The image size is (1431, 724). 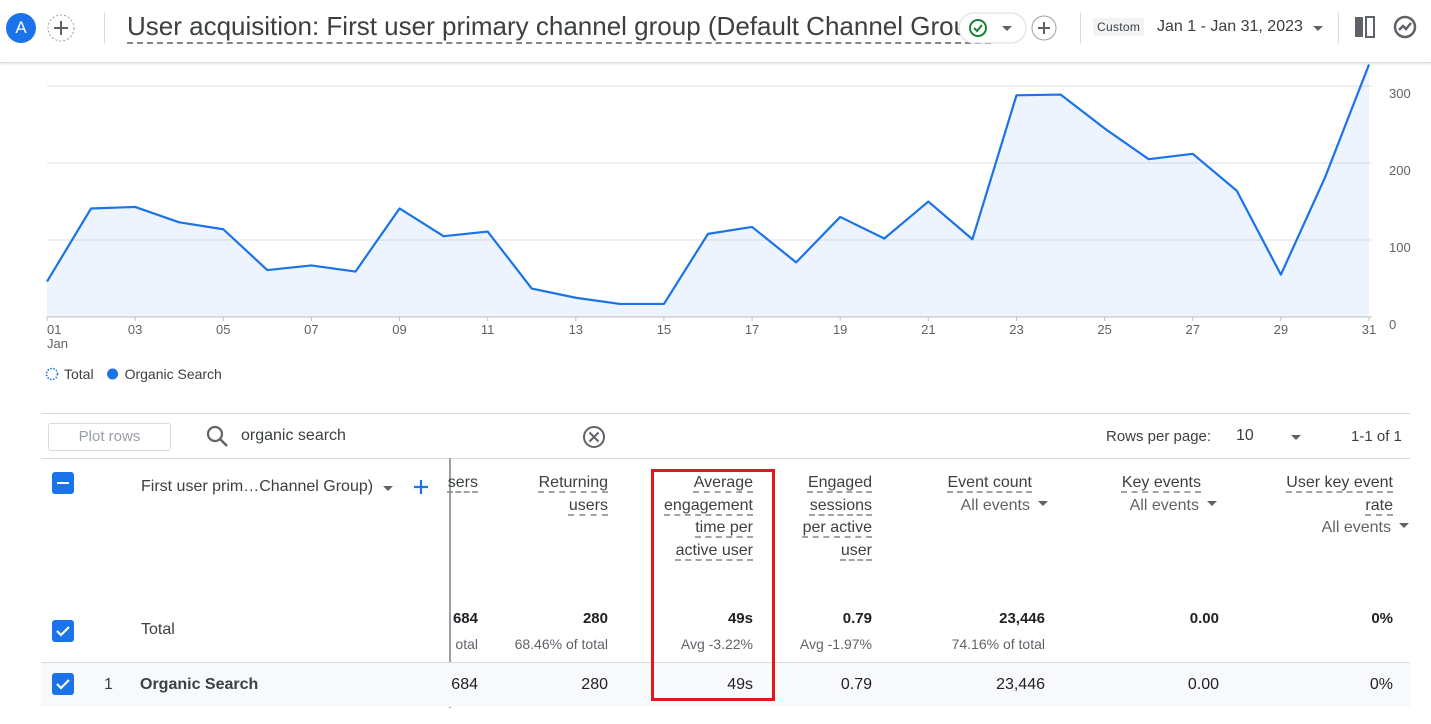 I want to click on total-value: 280, so click(x=595, y=618).